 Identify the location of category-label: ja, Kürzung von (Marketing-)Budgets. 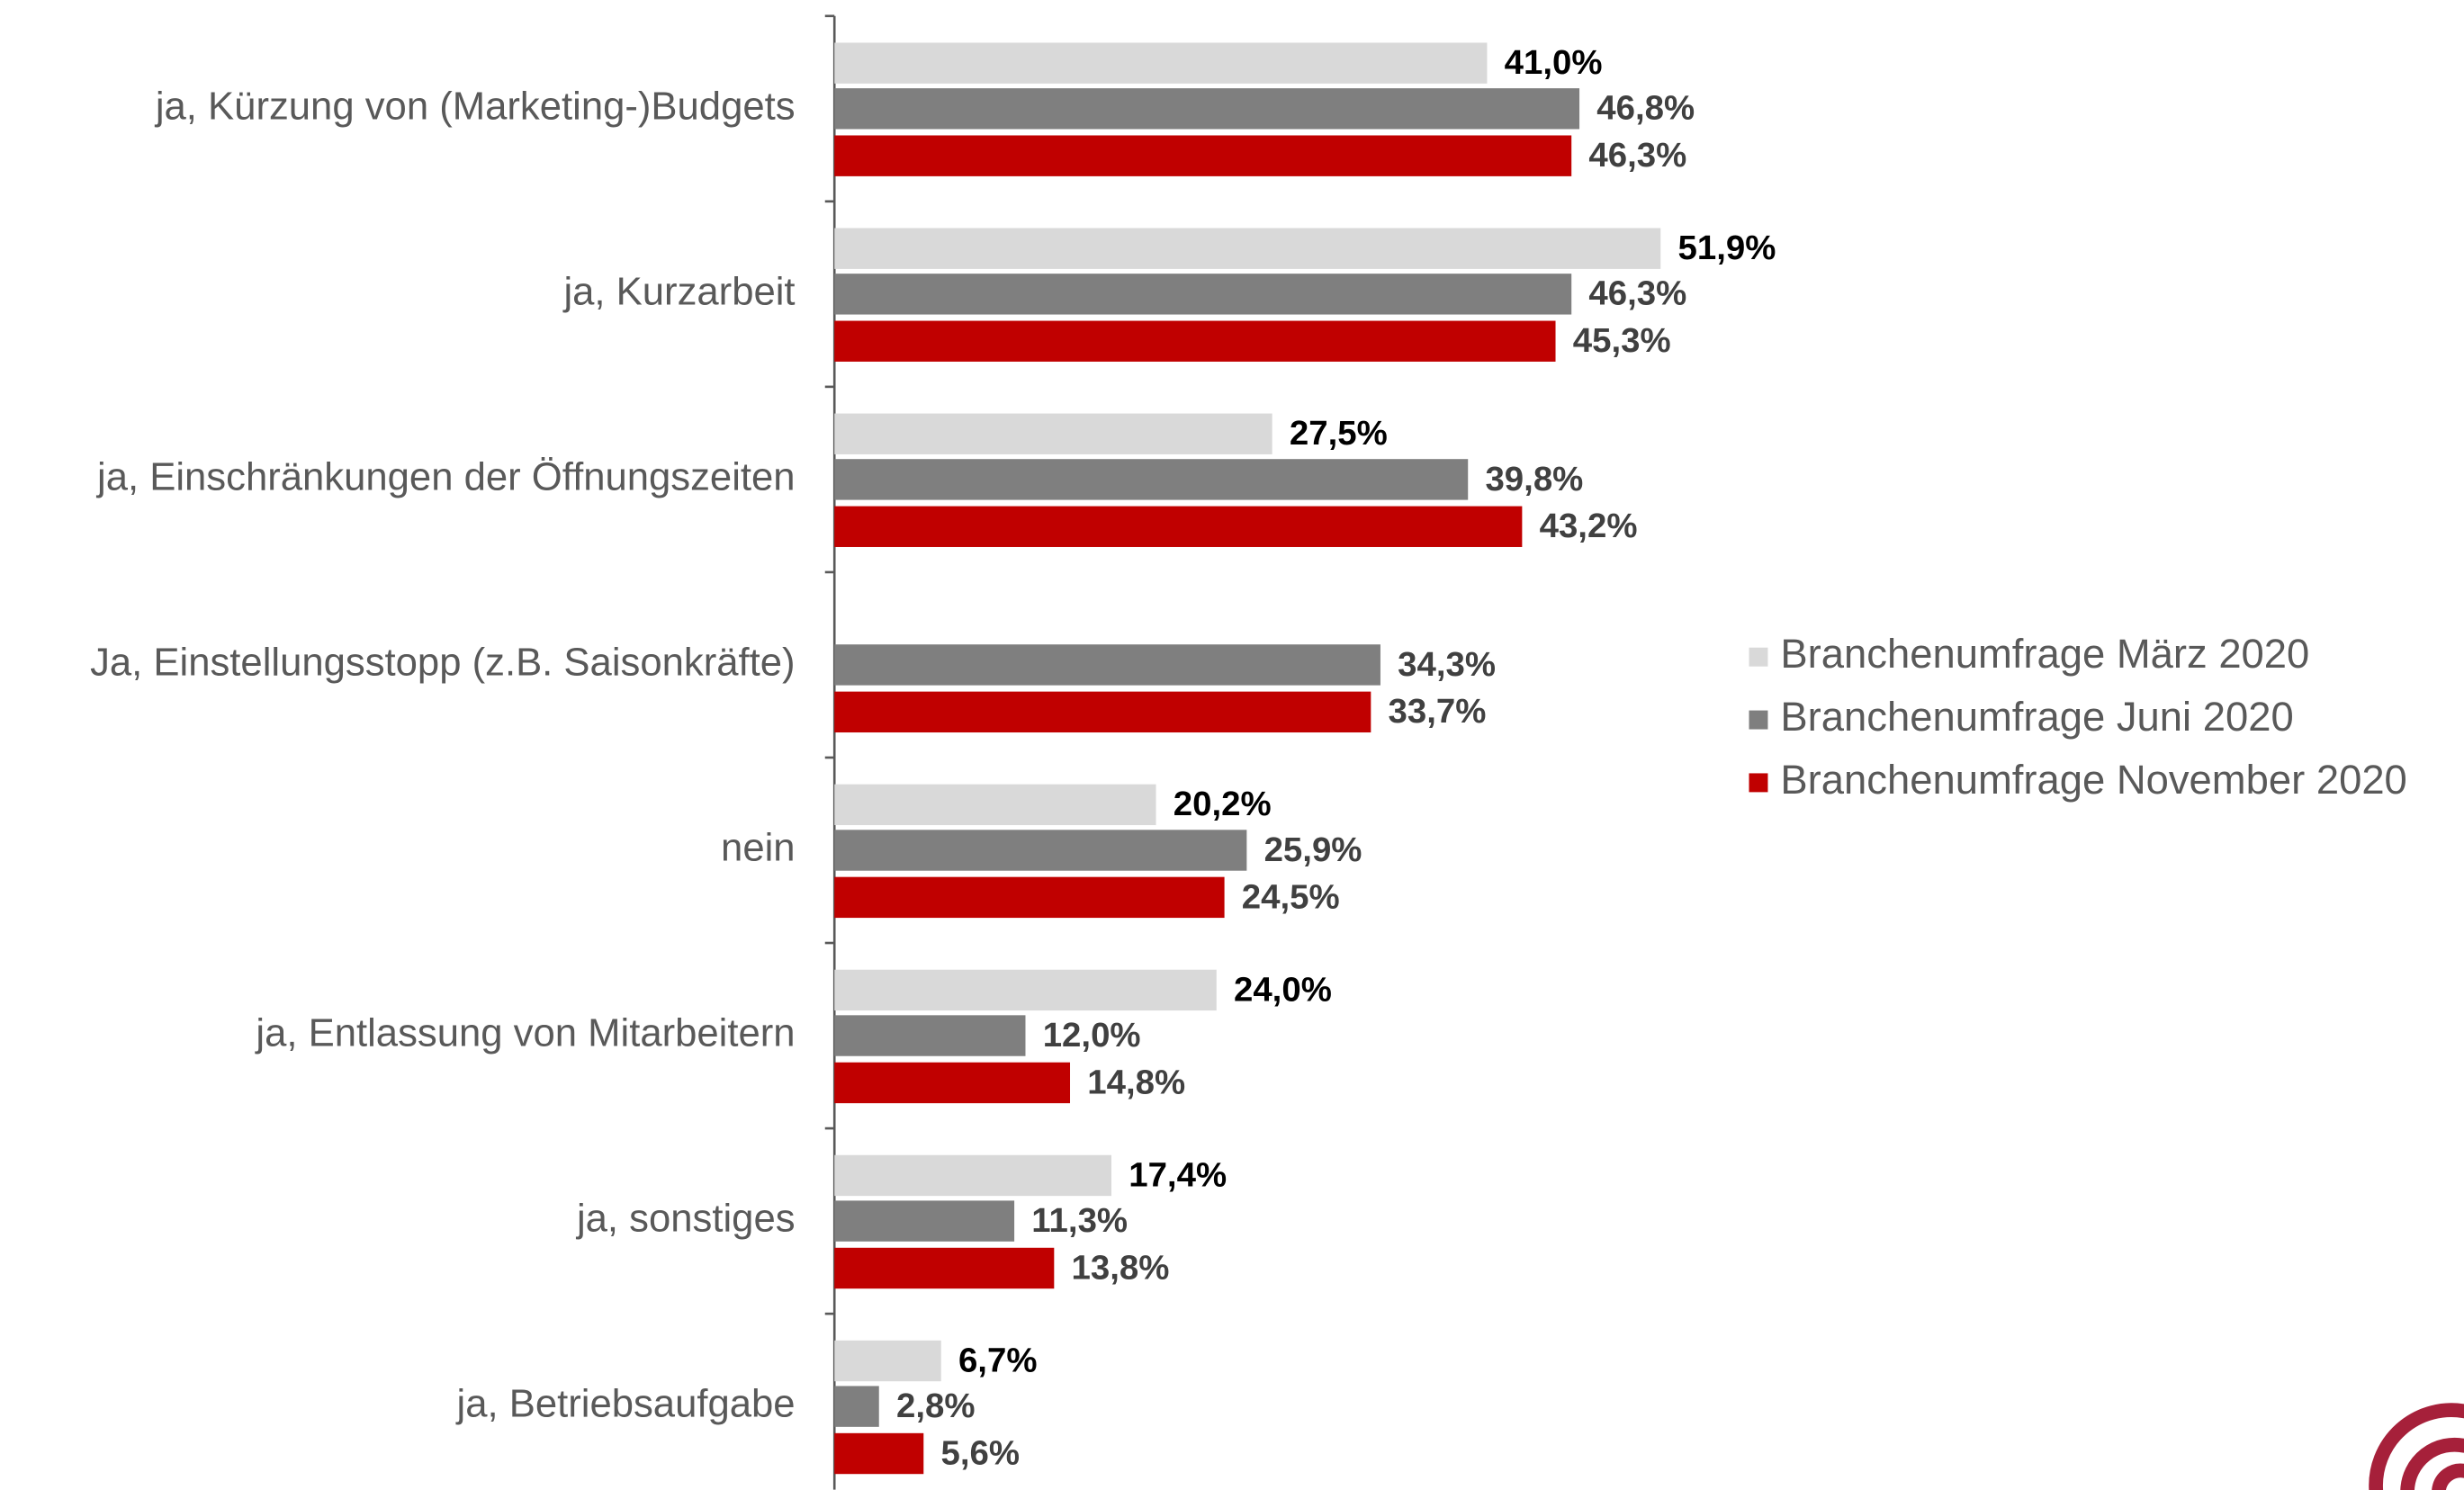
(475, 106).